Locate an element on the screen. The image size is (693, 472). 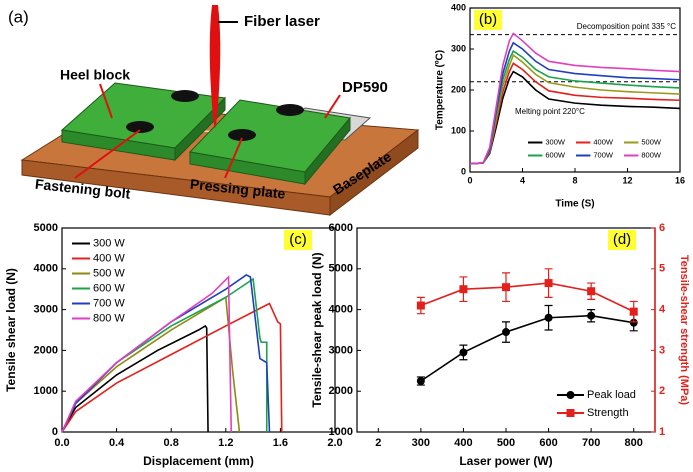
legend-label: 700 W is located at coordinates (109, 303).